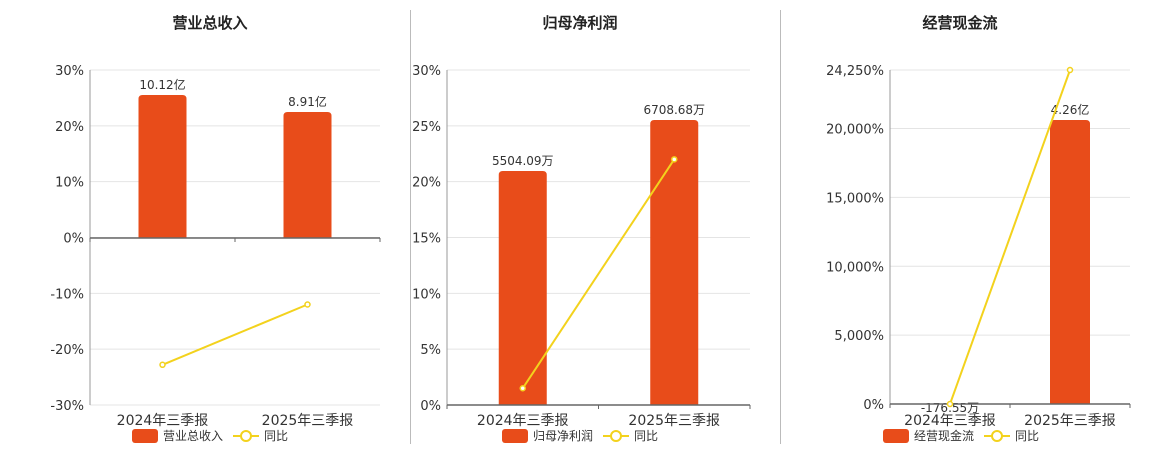  I want to click on chart-title: 经营现金流, so click(959, 23).